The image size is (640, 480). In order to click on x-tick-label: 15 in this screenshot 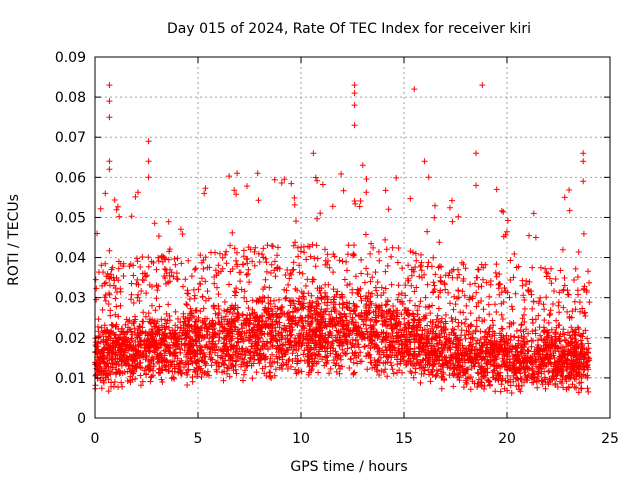, I will do `click(404, 439)`.